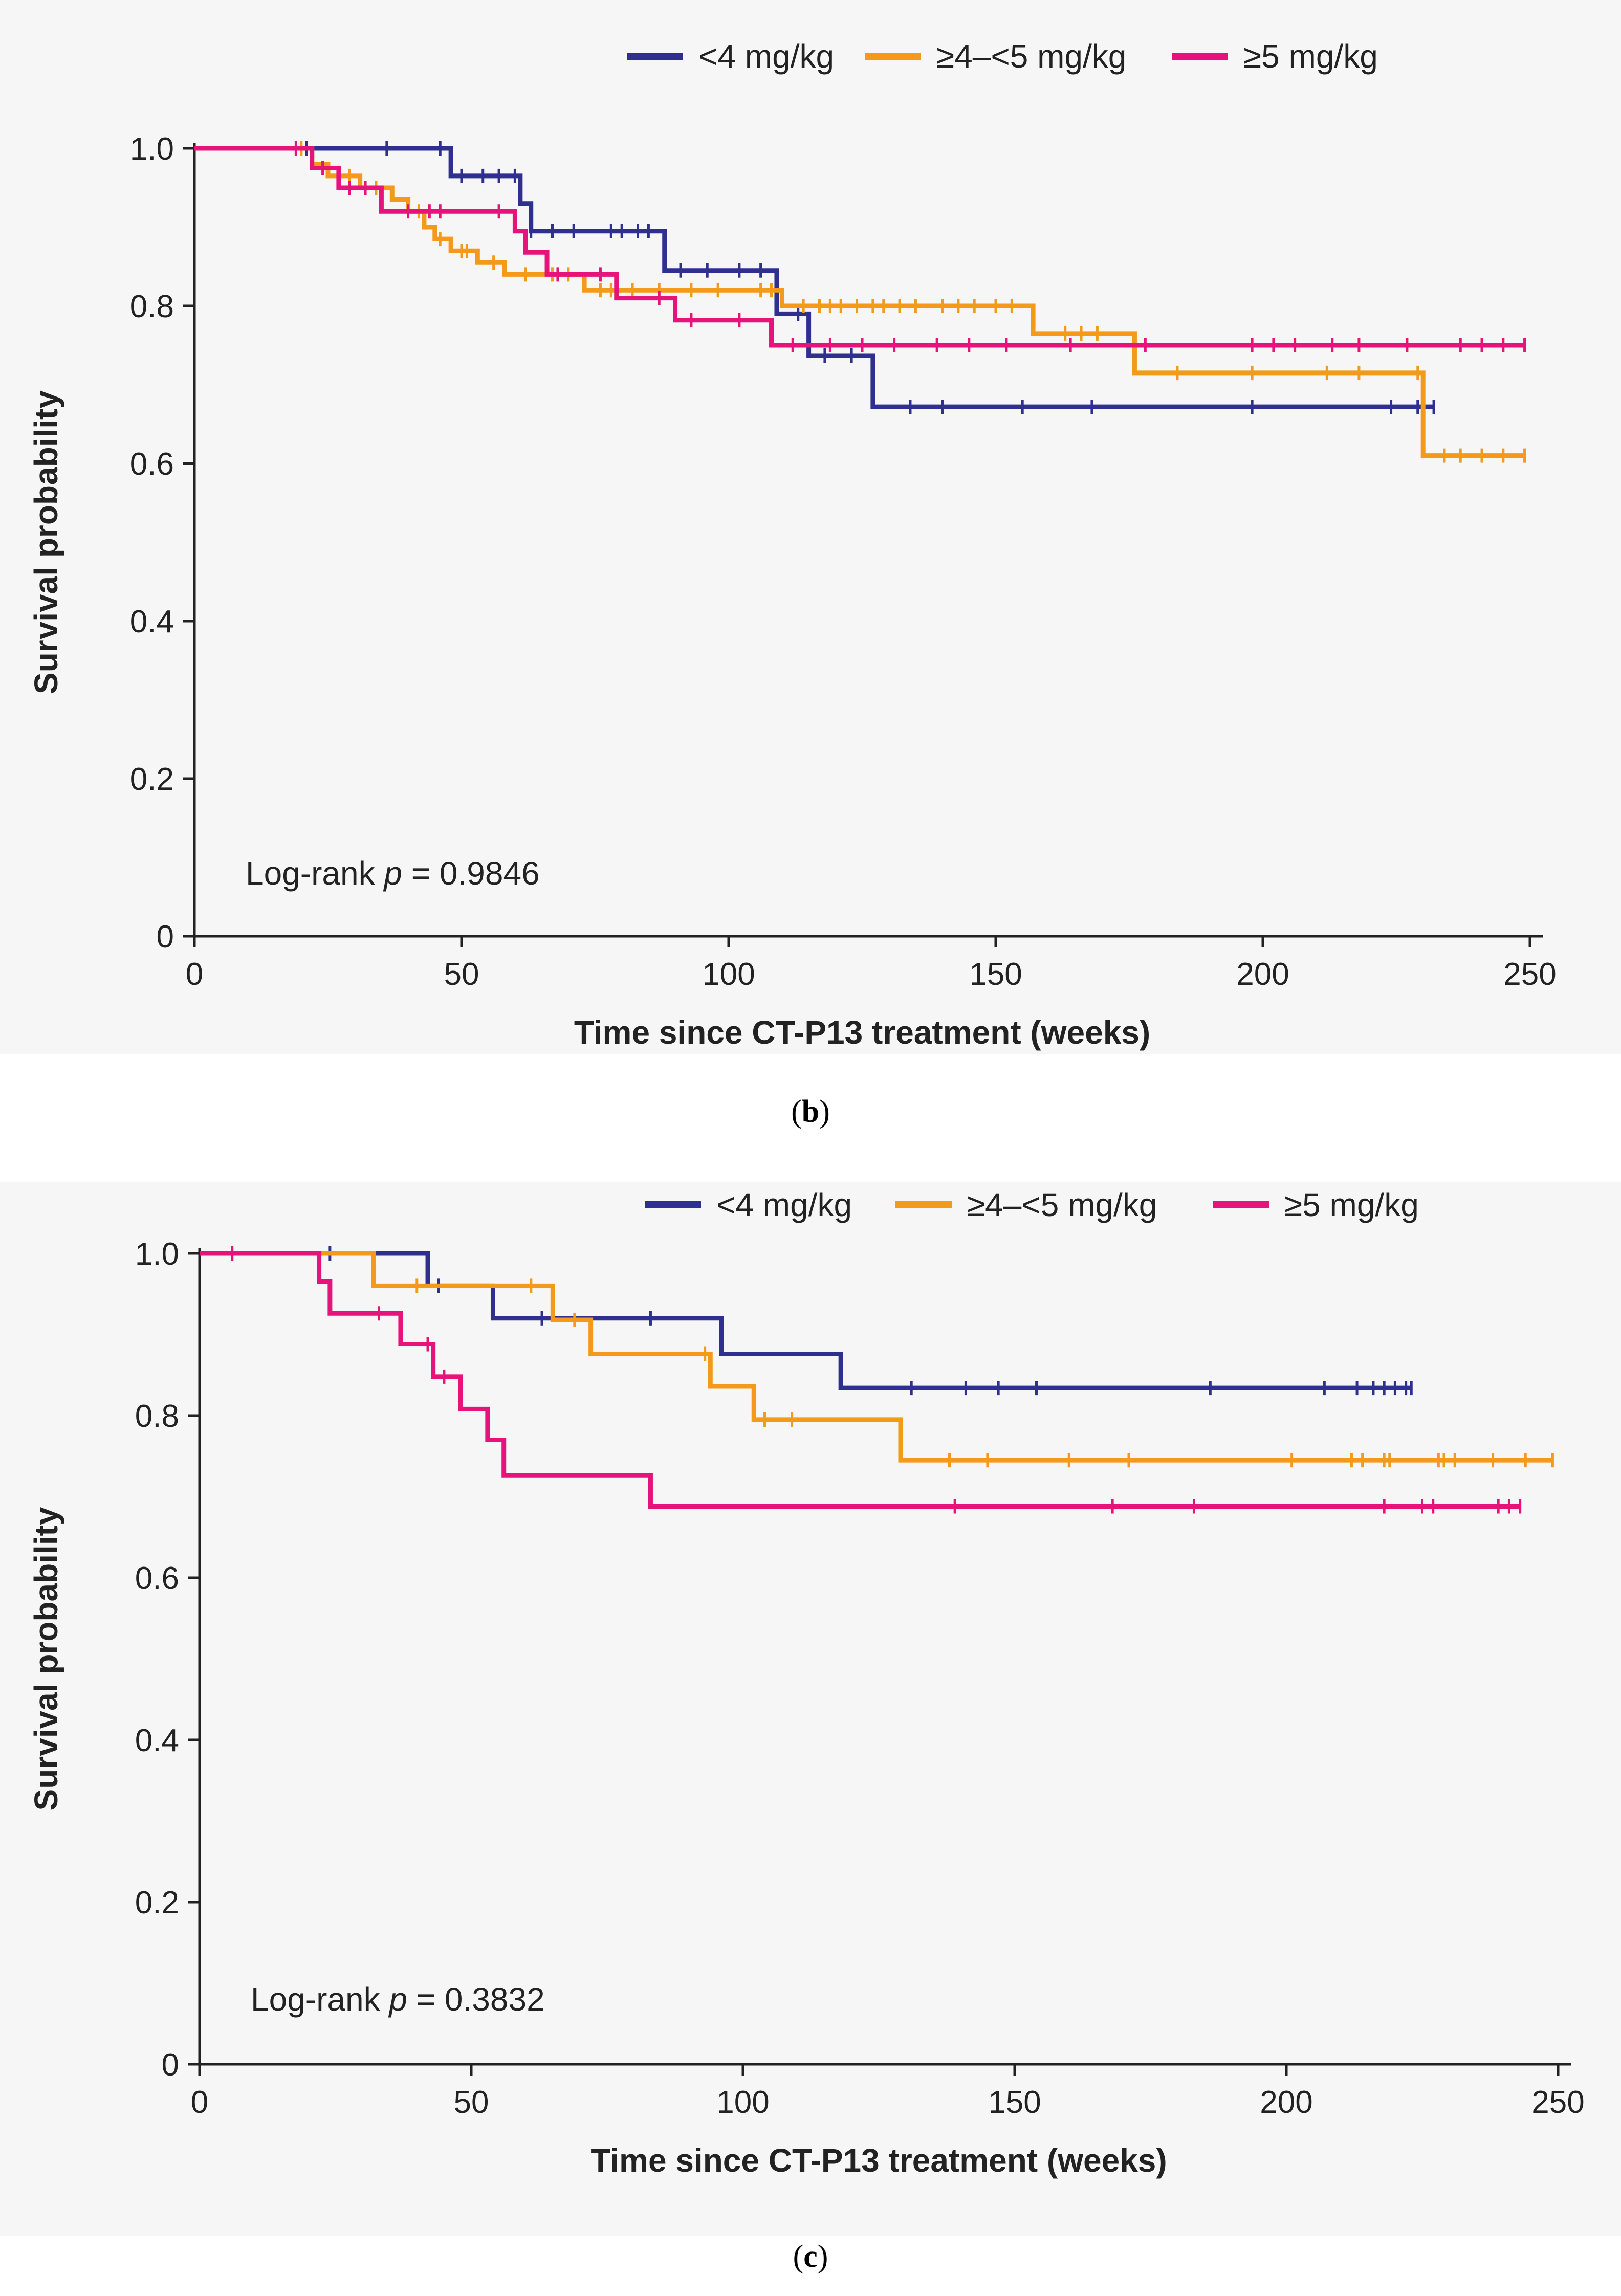  I want to click on log-rank-annotation: Log-rank p = 0.3832, so click(398, 1999).